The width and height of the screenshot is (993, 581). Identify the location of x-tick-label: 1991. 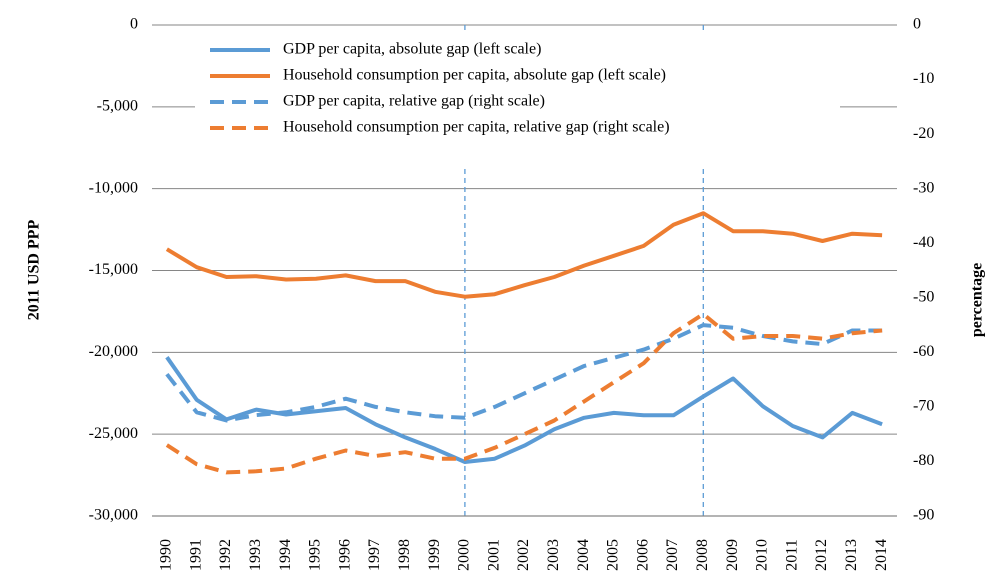
(195, 555).